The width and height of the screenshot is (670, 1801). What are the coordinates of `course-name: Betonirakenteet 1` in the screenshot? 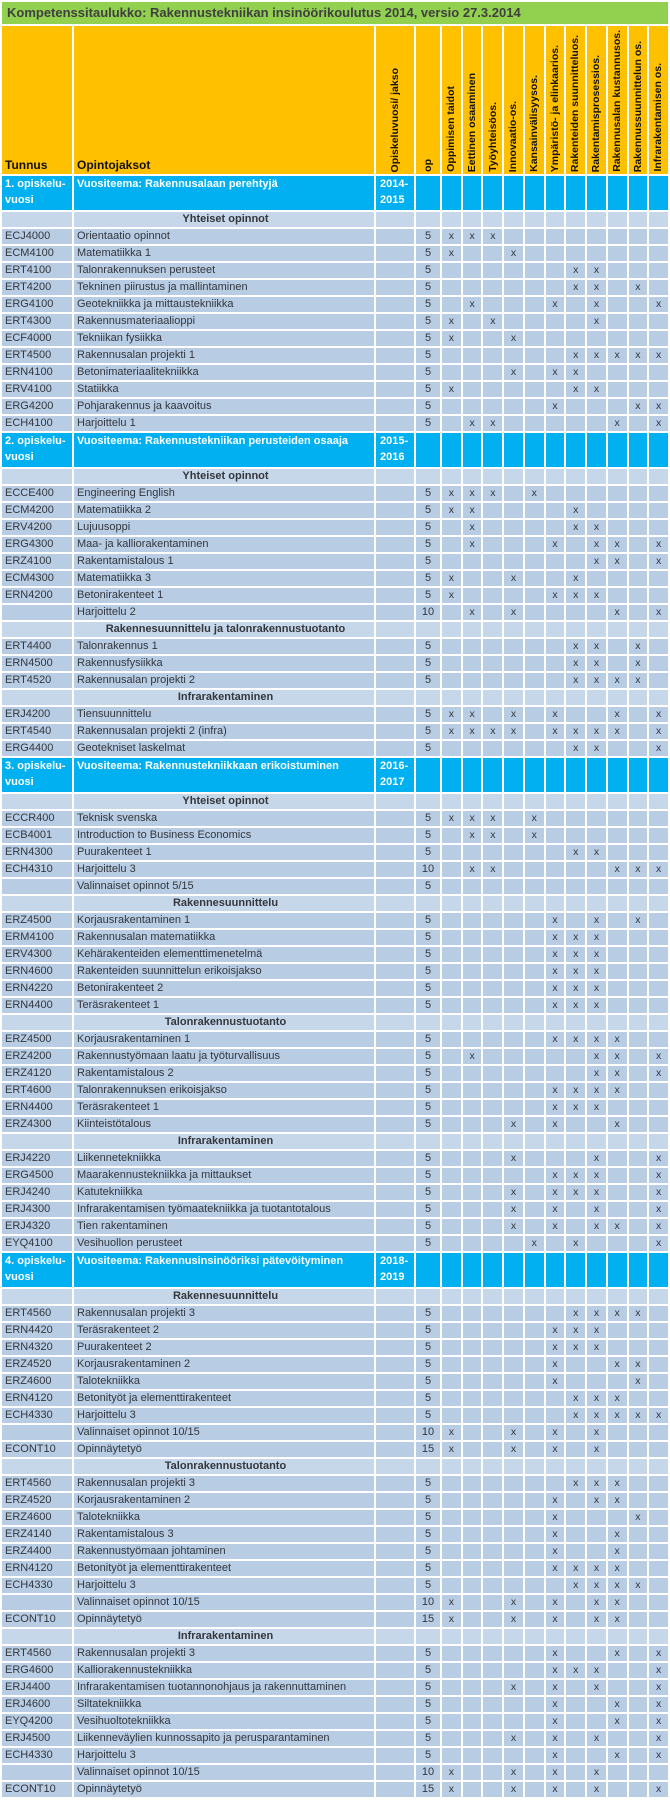 It's located at (224, 595).